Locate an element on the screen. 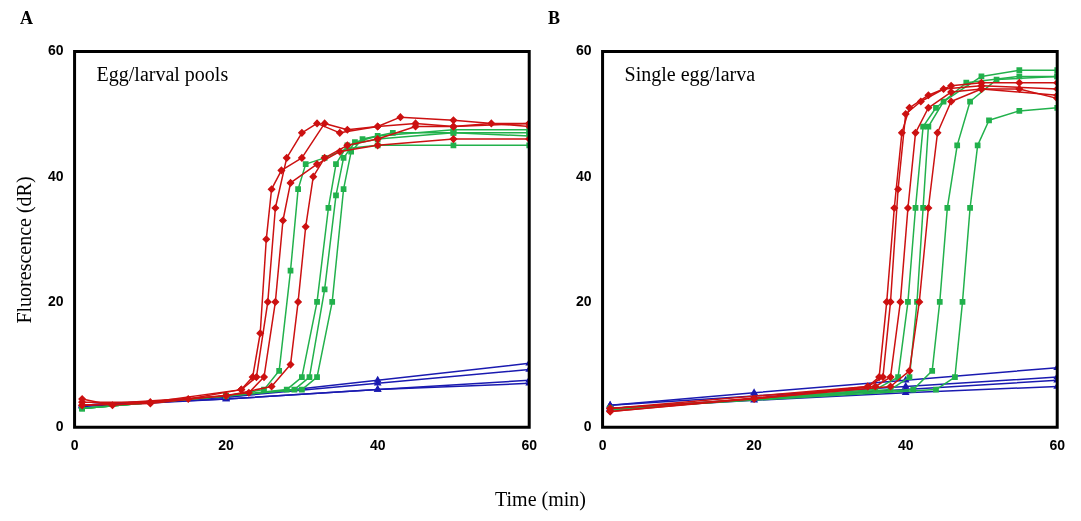 The width and height of the screenshot is (1081, 521). chart-title: B is located at coordinates (554, 18).